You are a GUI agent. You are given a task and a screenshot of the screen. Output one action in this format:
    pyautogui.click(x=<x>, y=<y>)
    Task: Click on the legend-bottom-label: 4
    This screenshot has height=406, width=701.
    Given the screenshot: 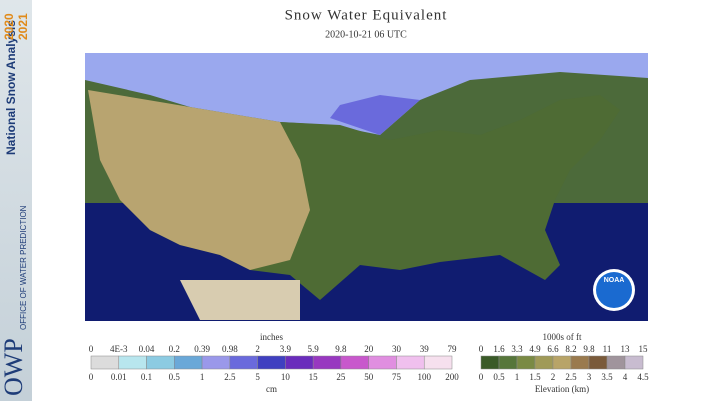 What is the action you would take?
    pyautogui.click(x=625, y=377)
    